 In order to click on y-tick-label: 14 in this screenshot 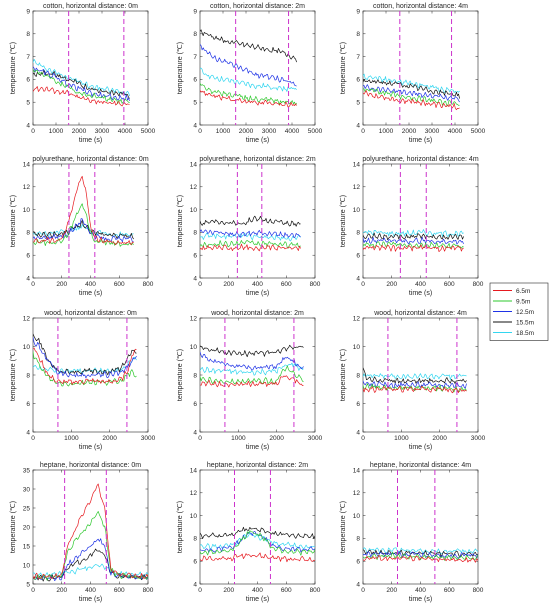, I will do `click(194, 164)`.